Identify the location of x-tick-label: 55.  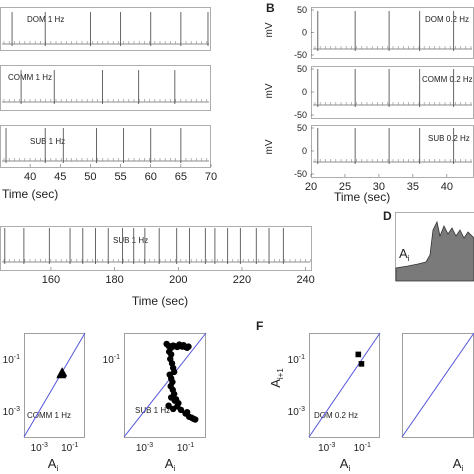
(120, 177).